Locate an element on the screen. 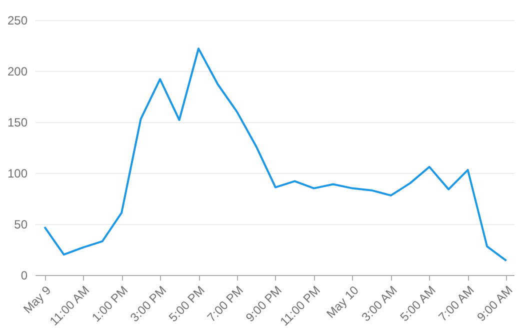 Image resolution: width=524 pixels, height=332 pixels. x-tick-label: 5:00 AM is located at coordinates (417, 303).